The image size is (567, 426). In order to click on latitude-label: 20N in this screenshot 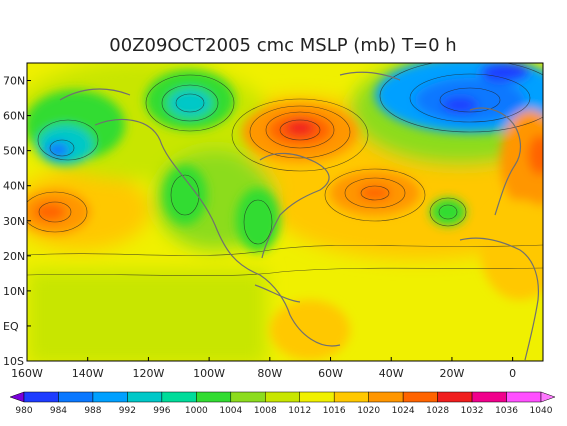, I will do `click(14, 256)`.